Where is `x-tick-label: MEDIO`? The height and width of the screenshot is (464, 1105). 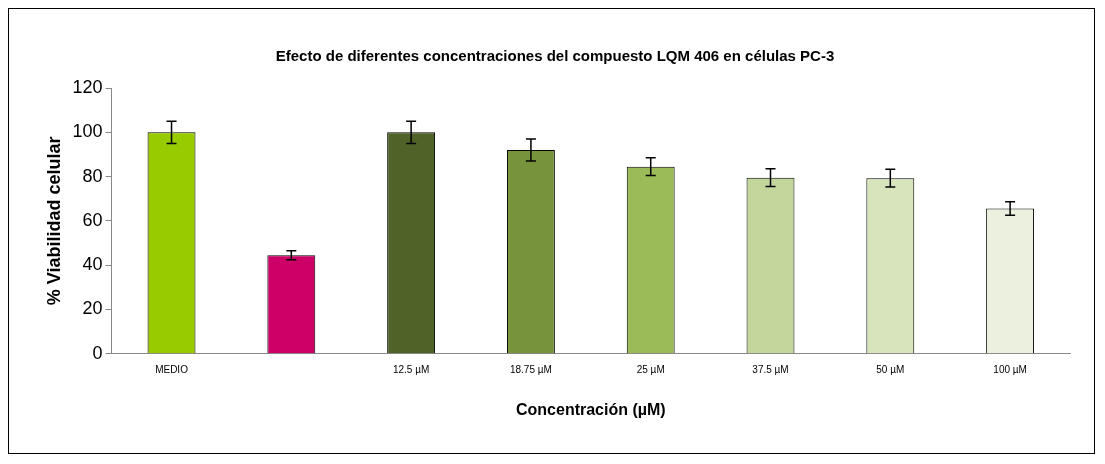 x-tick-label: MEDIO is located at coordinates (172, 369).